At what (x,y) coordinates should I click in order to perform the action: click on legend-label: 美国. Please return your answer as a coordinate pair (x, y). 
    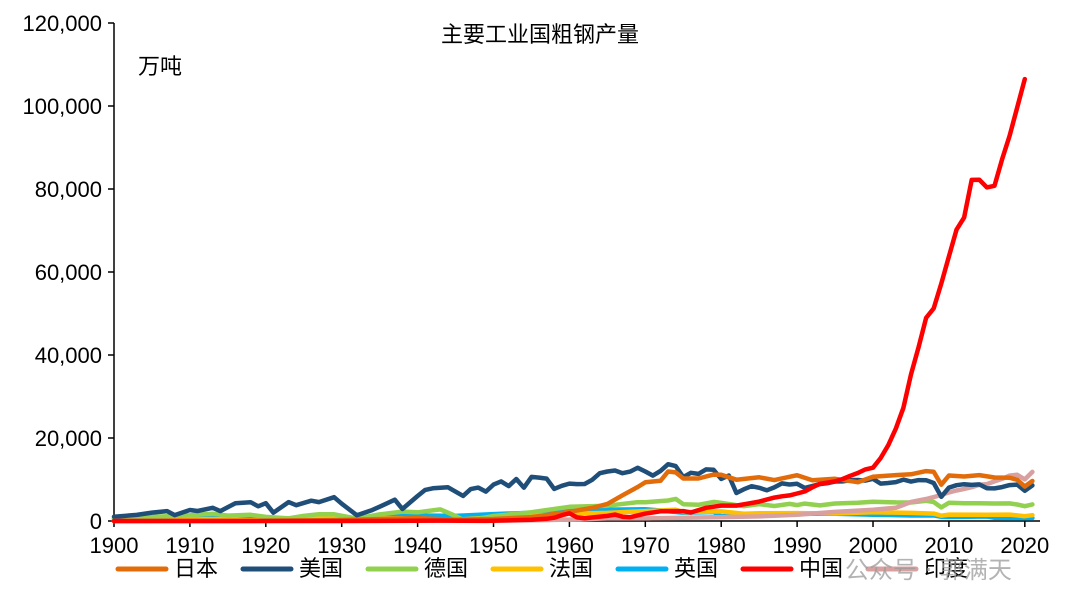
    Looking at the image, I should click on (321, 569).